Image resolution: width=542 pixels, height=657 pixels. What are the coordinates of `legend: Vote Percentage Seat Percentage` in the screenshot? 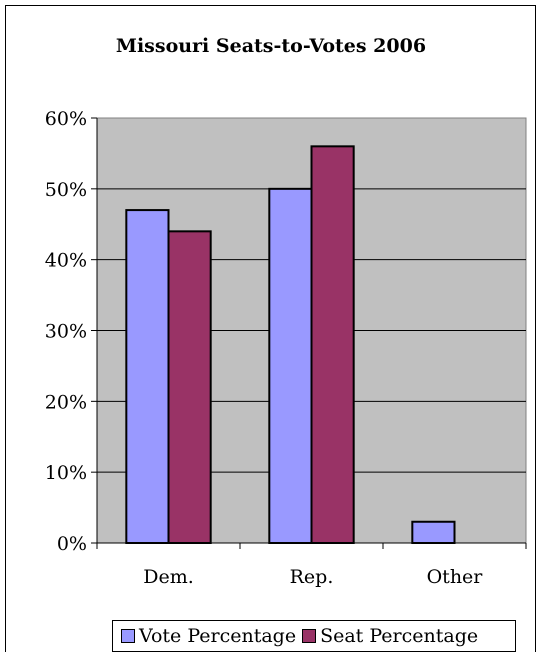 It's located at (314, 636).